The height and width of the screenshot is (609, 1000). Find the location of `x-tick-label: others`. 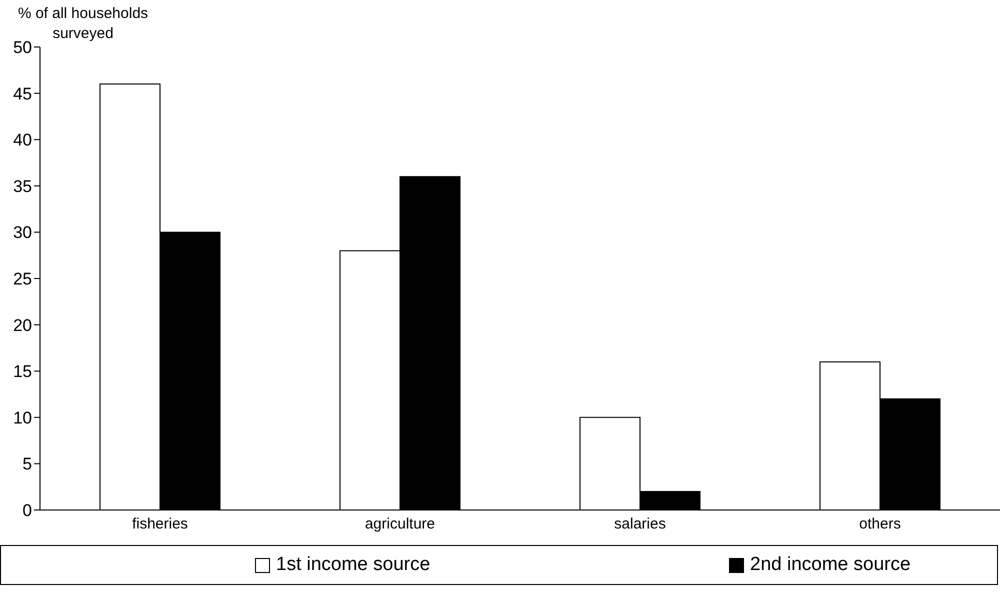

x-tick-label: others is located at coordinates (880, 524).